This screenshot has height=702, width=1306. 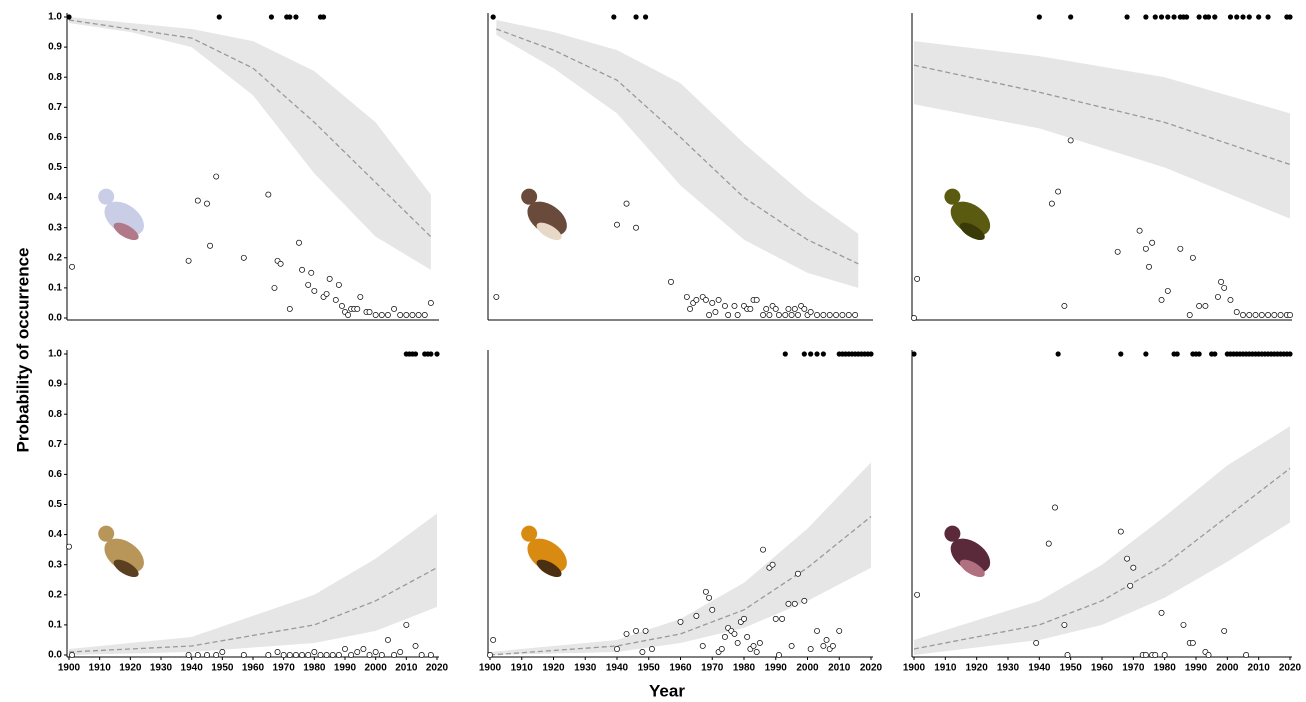 What do you see at coordinates (977, 668) in the screenshot?
I see `x-tick-label: 1920` at bounding box center [977, 668].